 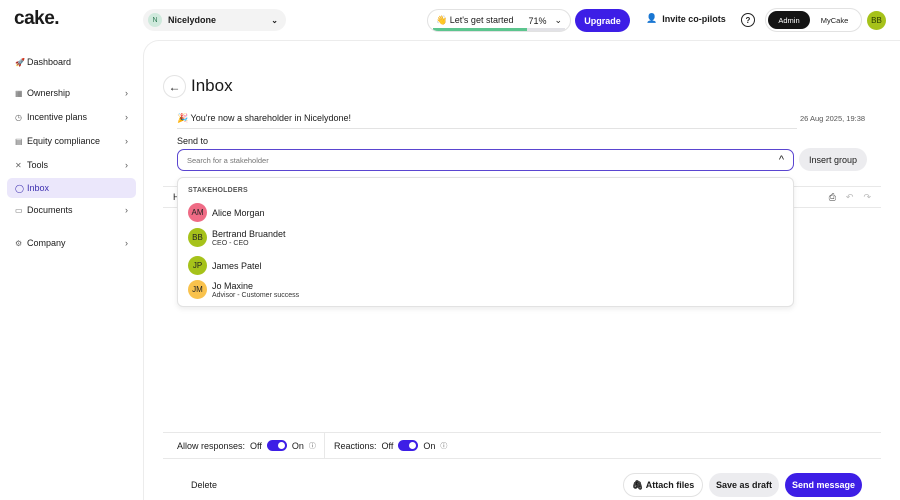 I want to click on stakeholder-option: AM Alice Morgan, so click(x=226, y=212).